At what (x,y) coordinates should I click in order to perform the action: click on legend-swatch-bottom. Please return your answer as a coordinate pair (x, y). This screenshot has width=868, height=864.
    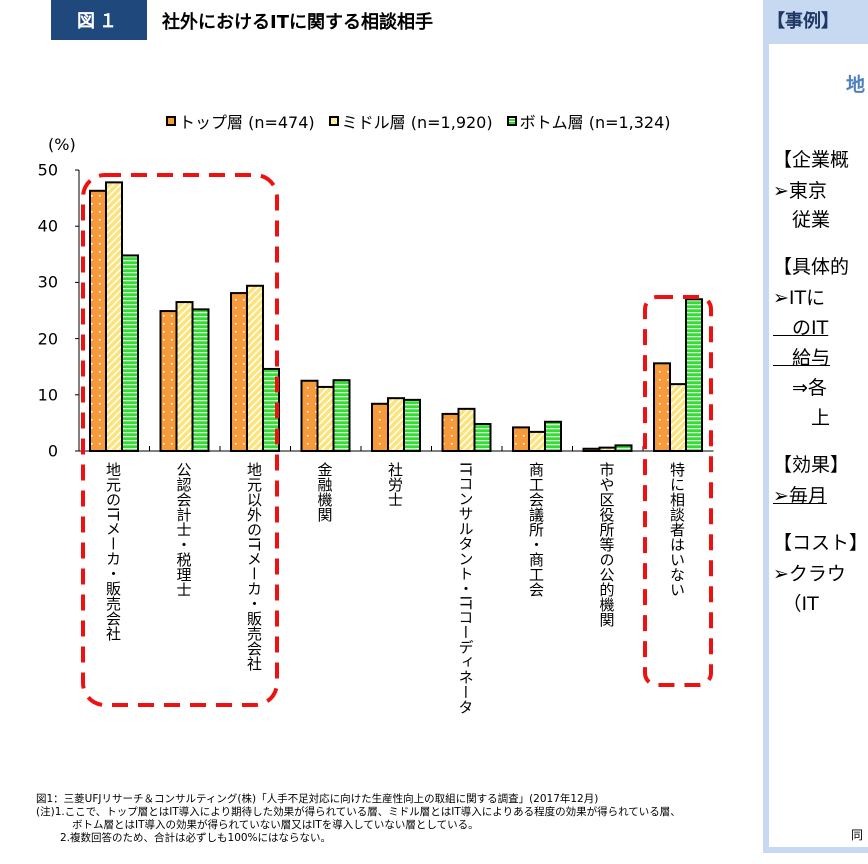
    Looking at the image, I should click on (511, 121).